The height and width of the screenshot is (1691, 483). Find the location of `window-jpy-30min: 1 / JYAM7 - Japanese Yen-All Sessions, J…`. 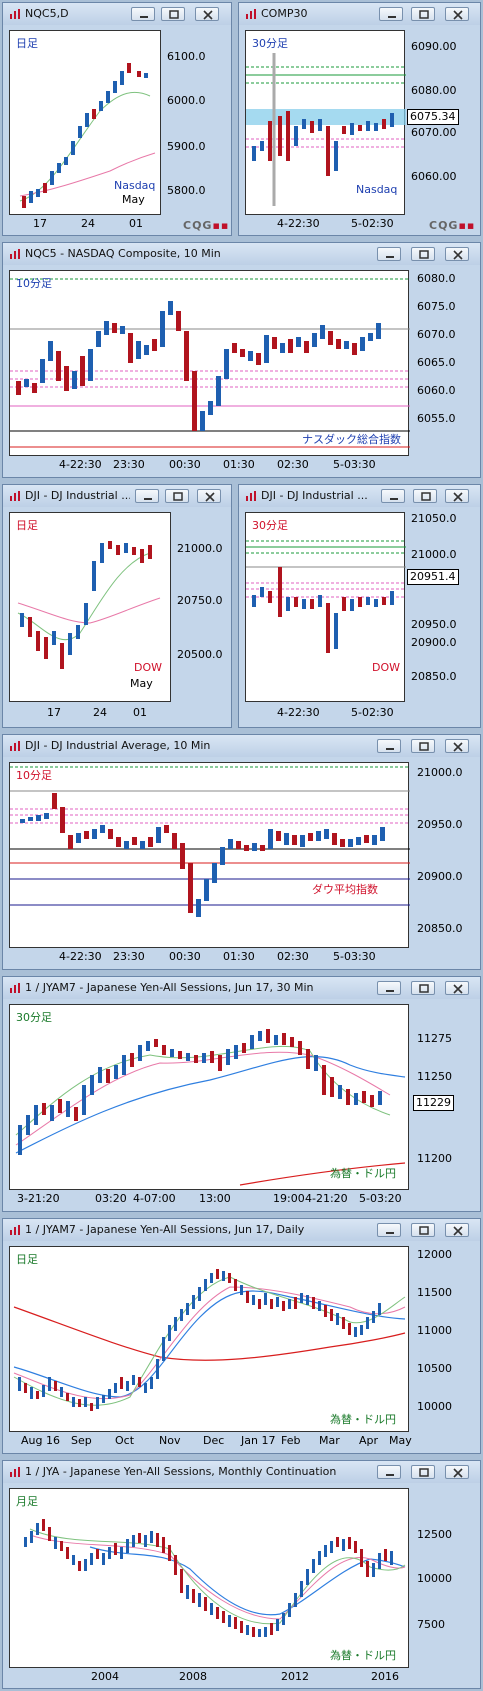

window-jpy-30min: 1 / JYAM7 - Japanese Yen-All Sessions, J… is located at coordinates (241, 1094).